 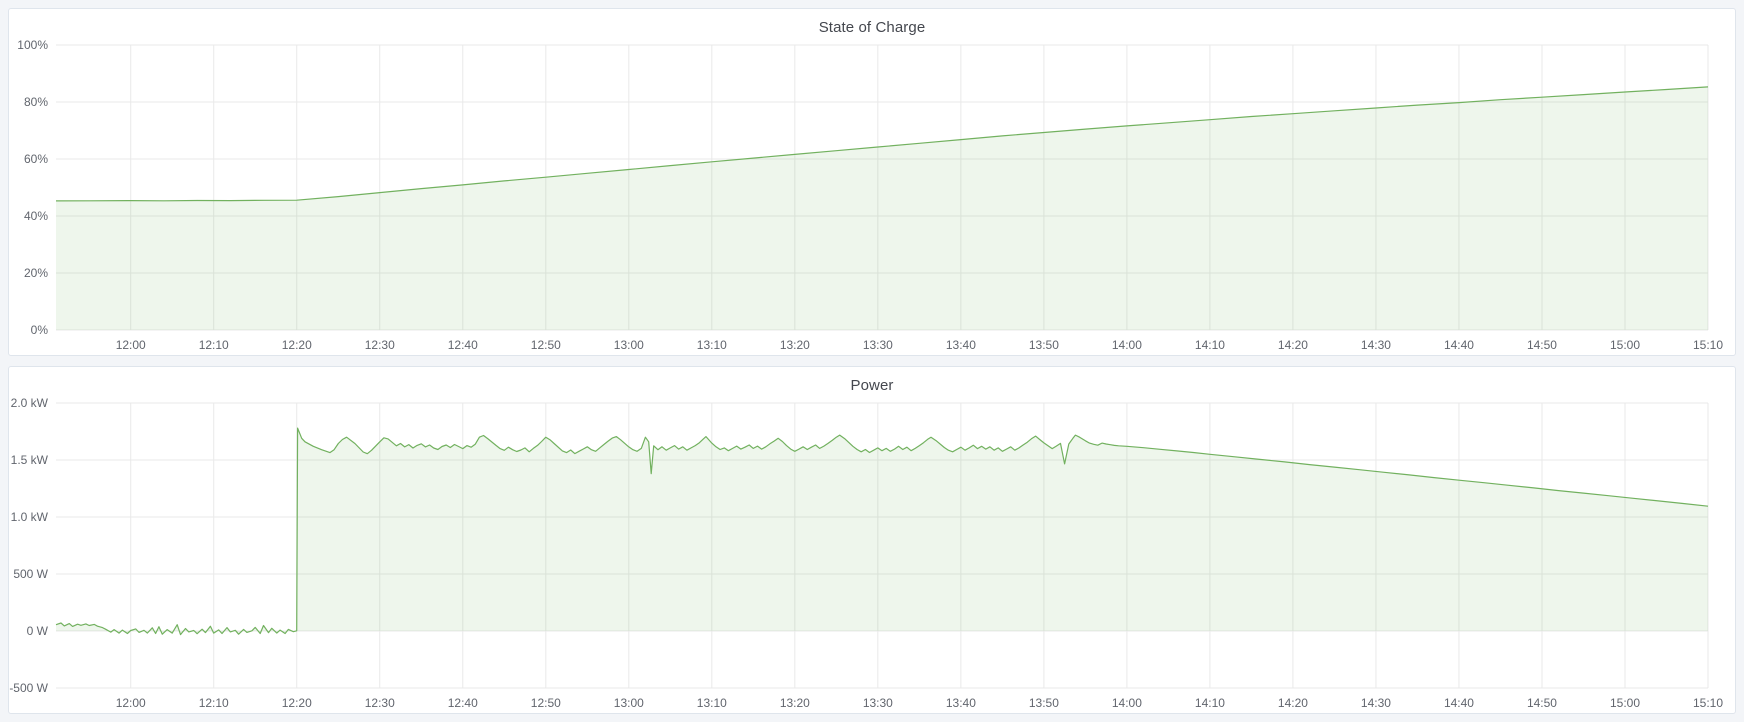 I want to click on svg-text: 0 W, so click(x=38, y=631).